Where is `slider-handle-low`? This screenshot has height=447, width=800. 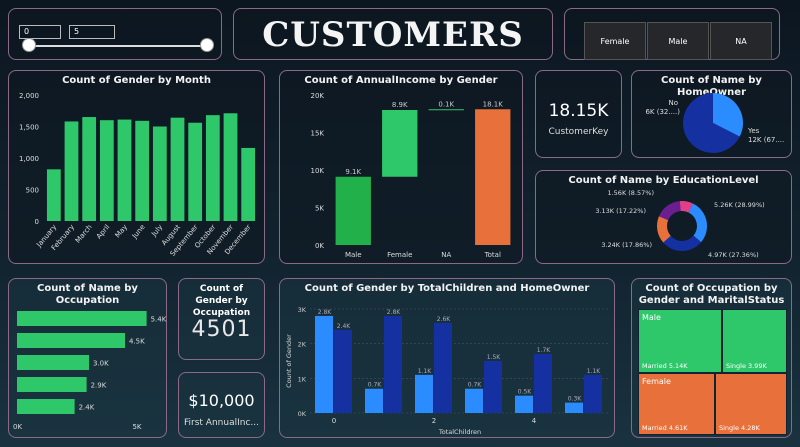
slider-handle-low is located at coordinates (29, 45).